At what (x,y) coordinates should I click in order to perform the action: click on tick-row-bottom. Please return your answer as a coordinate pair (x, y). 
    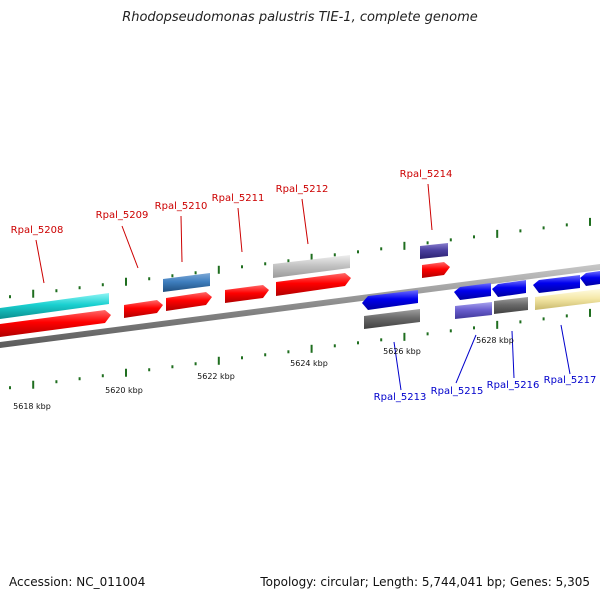
    Looking at the image, I should click on (300, 349).